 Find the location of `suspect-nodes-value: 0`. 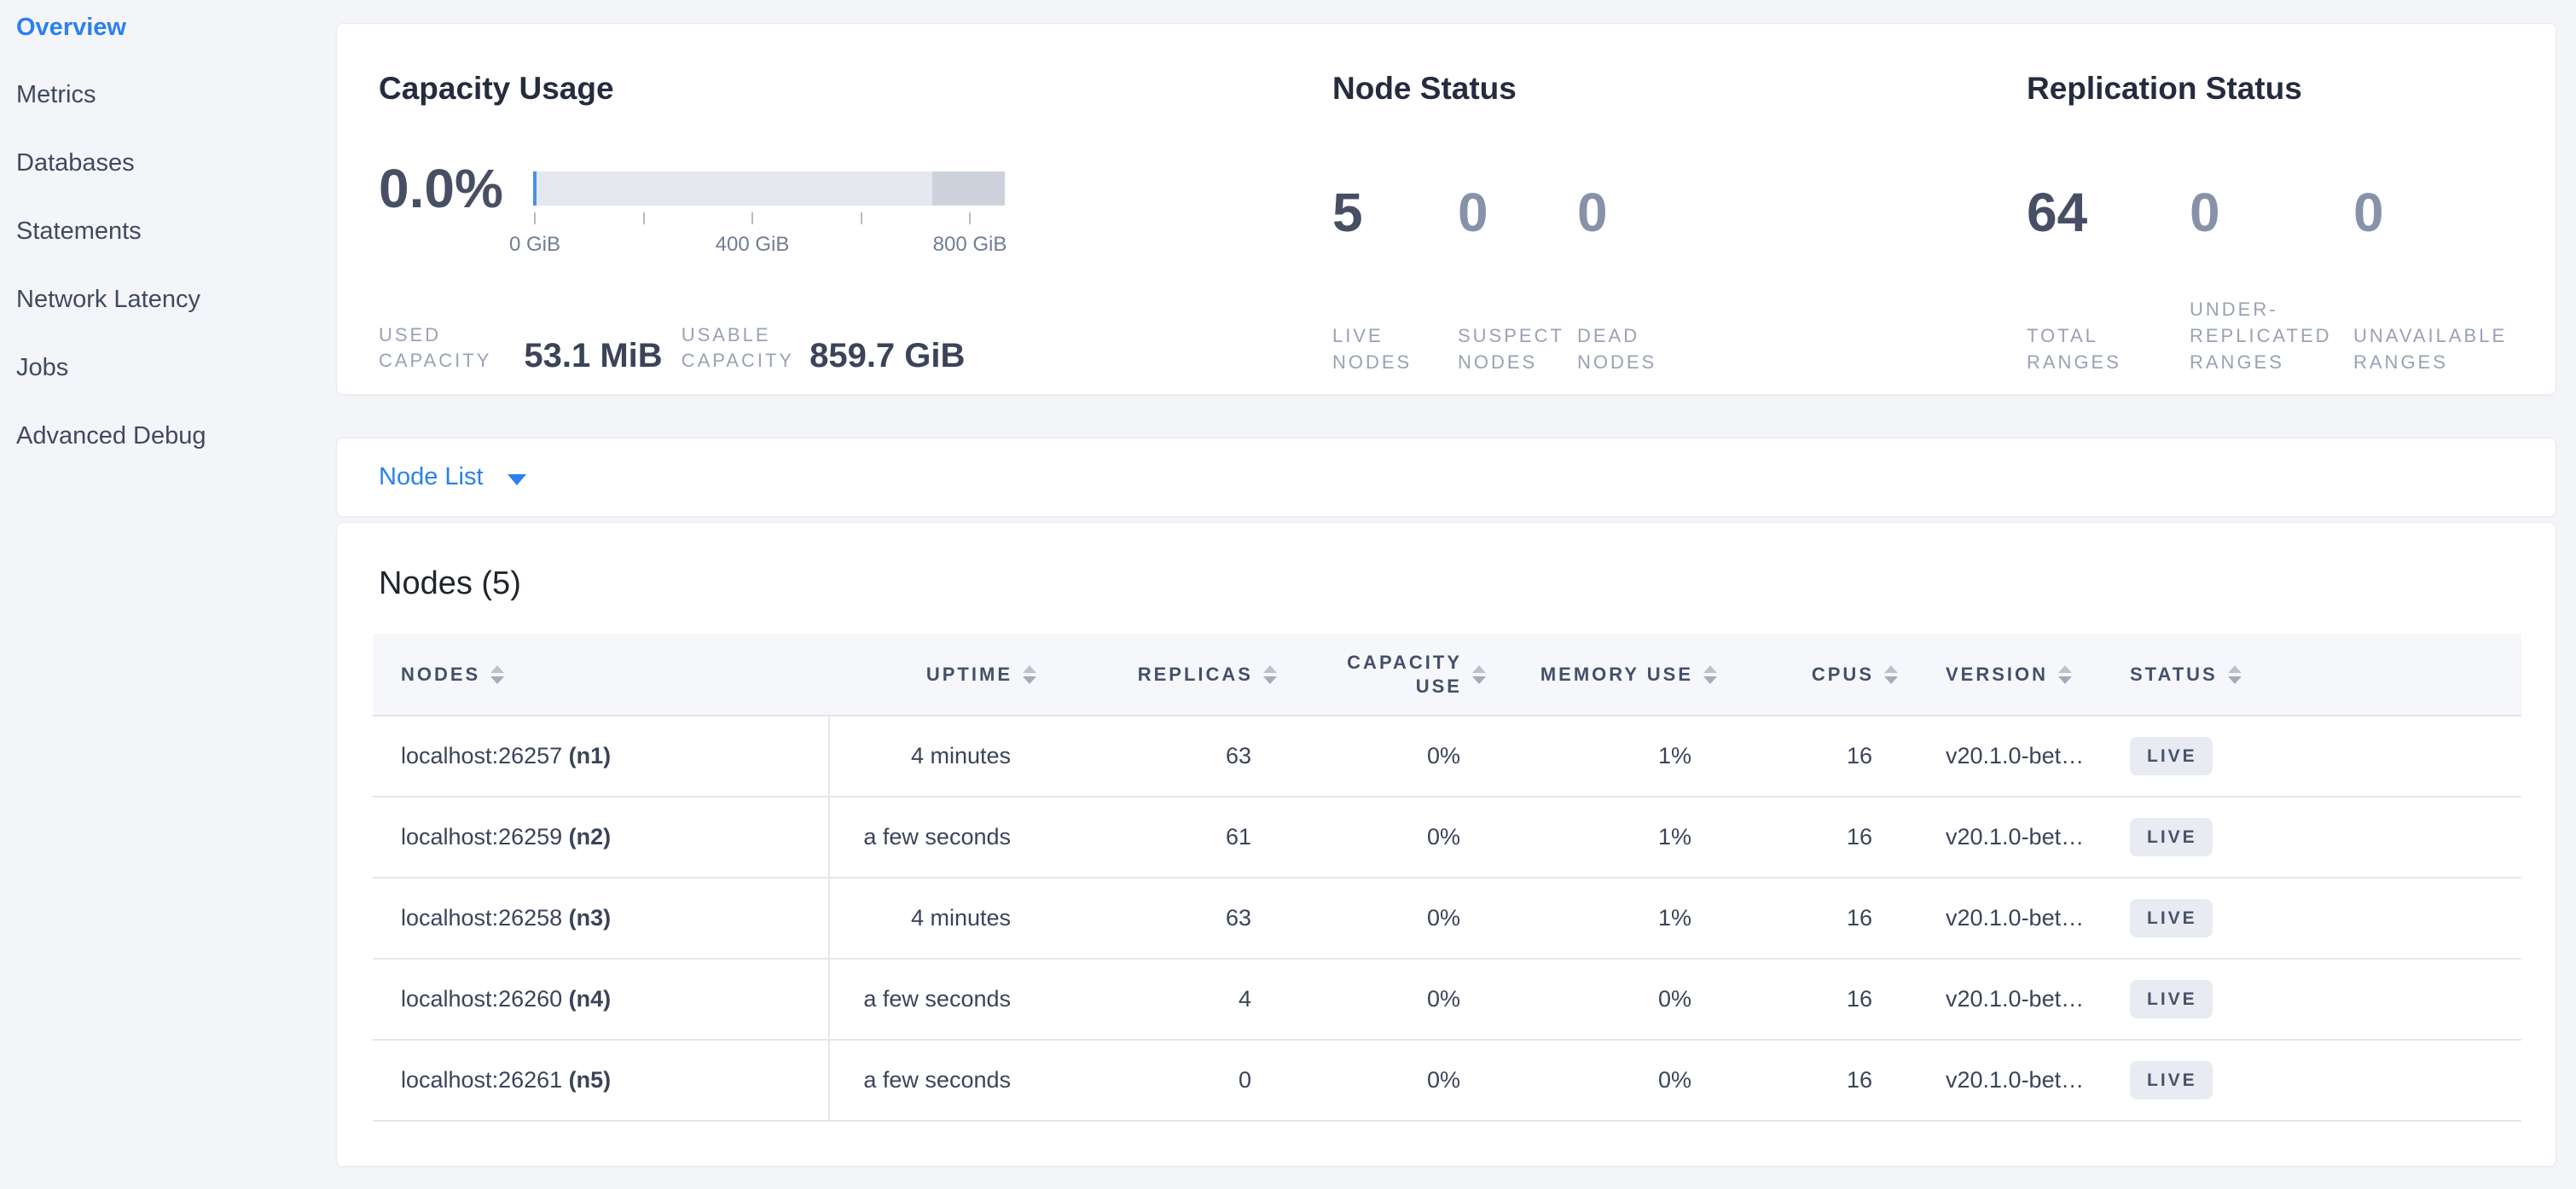

suspect-nodes-value: 0 is located at coordinates (1473, 212).